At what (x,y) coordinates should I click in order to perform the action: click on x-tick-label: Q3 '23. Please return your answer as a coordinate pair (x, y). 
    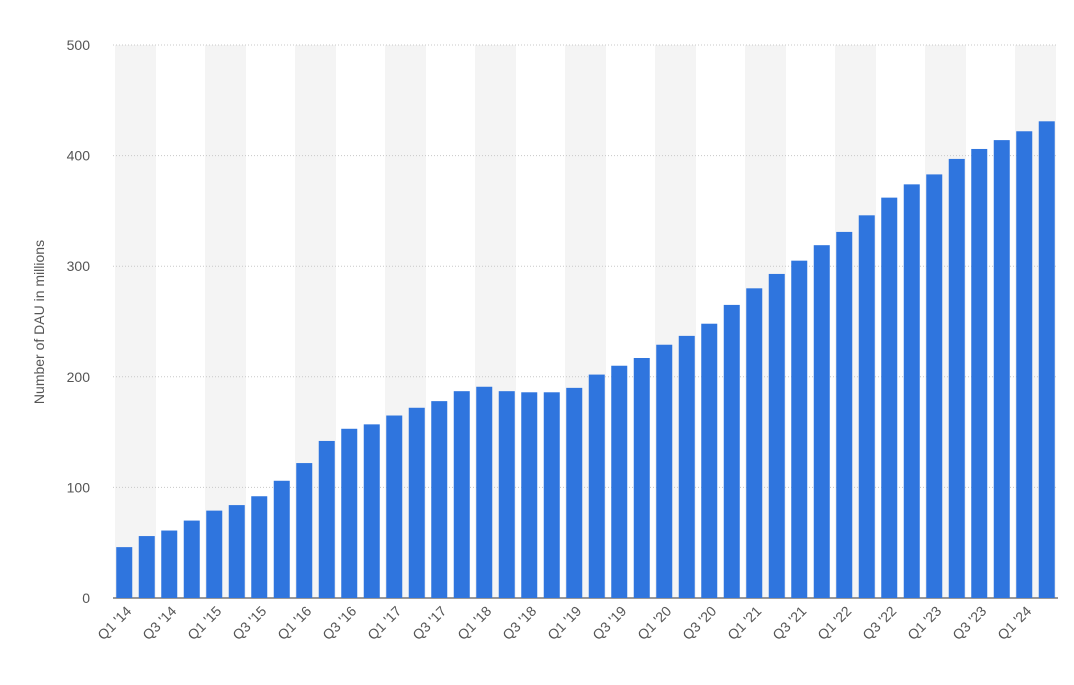
    Looking at the image, I should click on (969, 623).